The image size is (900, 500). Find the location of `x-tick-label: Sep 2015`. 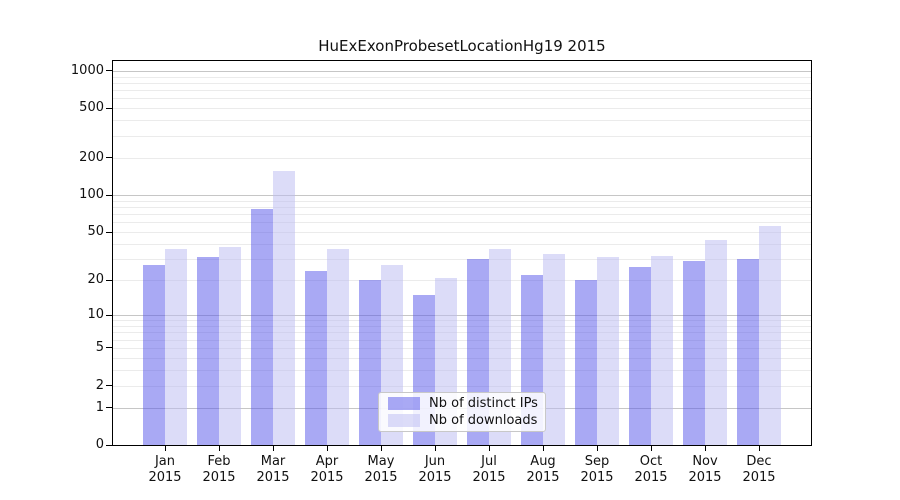

x-tick-label: Sep 2015 is located at coordinates (597, 469).